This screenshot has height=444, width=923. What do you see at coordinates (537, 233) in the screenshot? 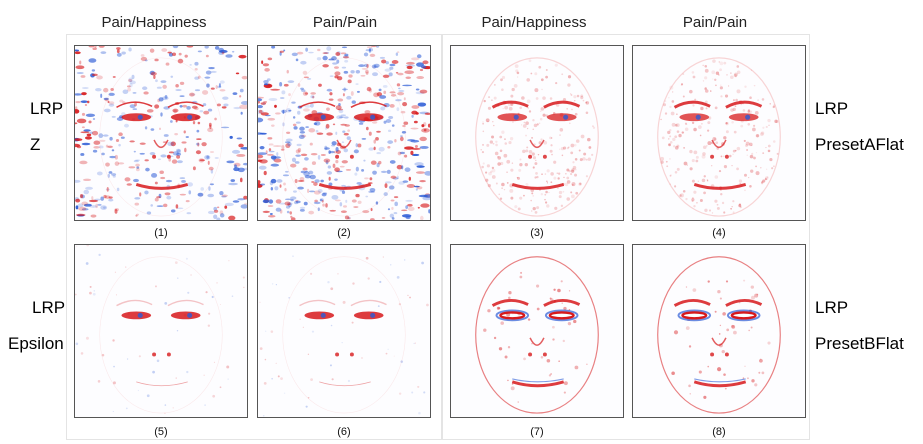
I see `caption-3: (3)` at bounding box center [537, 233].